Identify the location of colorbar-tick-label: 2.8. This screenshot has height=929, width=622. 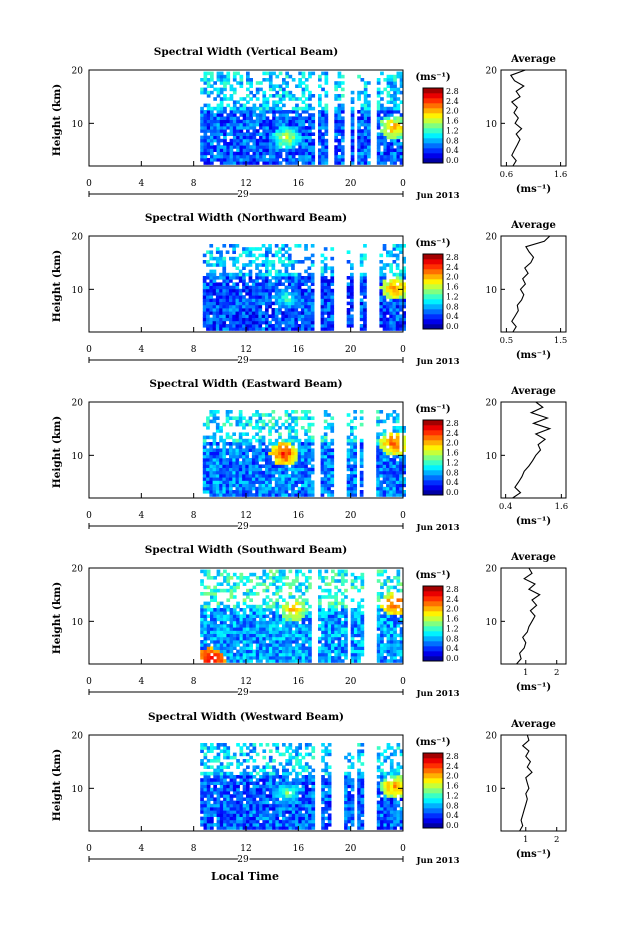
(452, 423).